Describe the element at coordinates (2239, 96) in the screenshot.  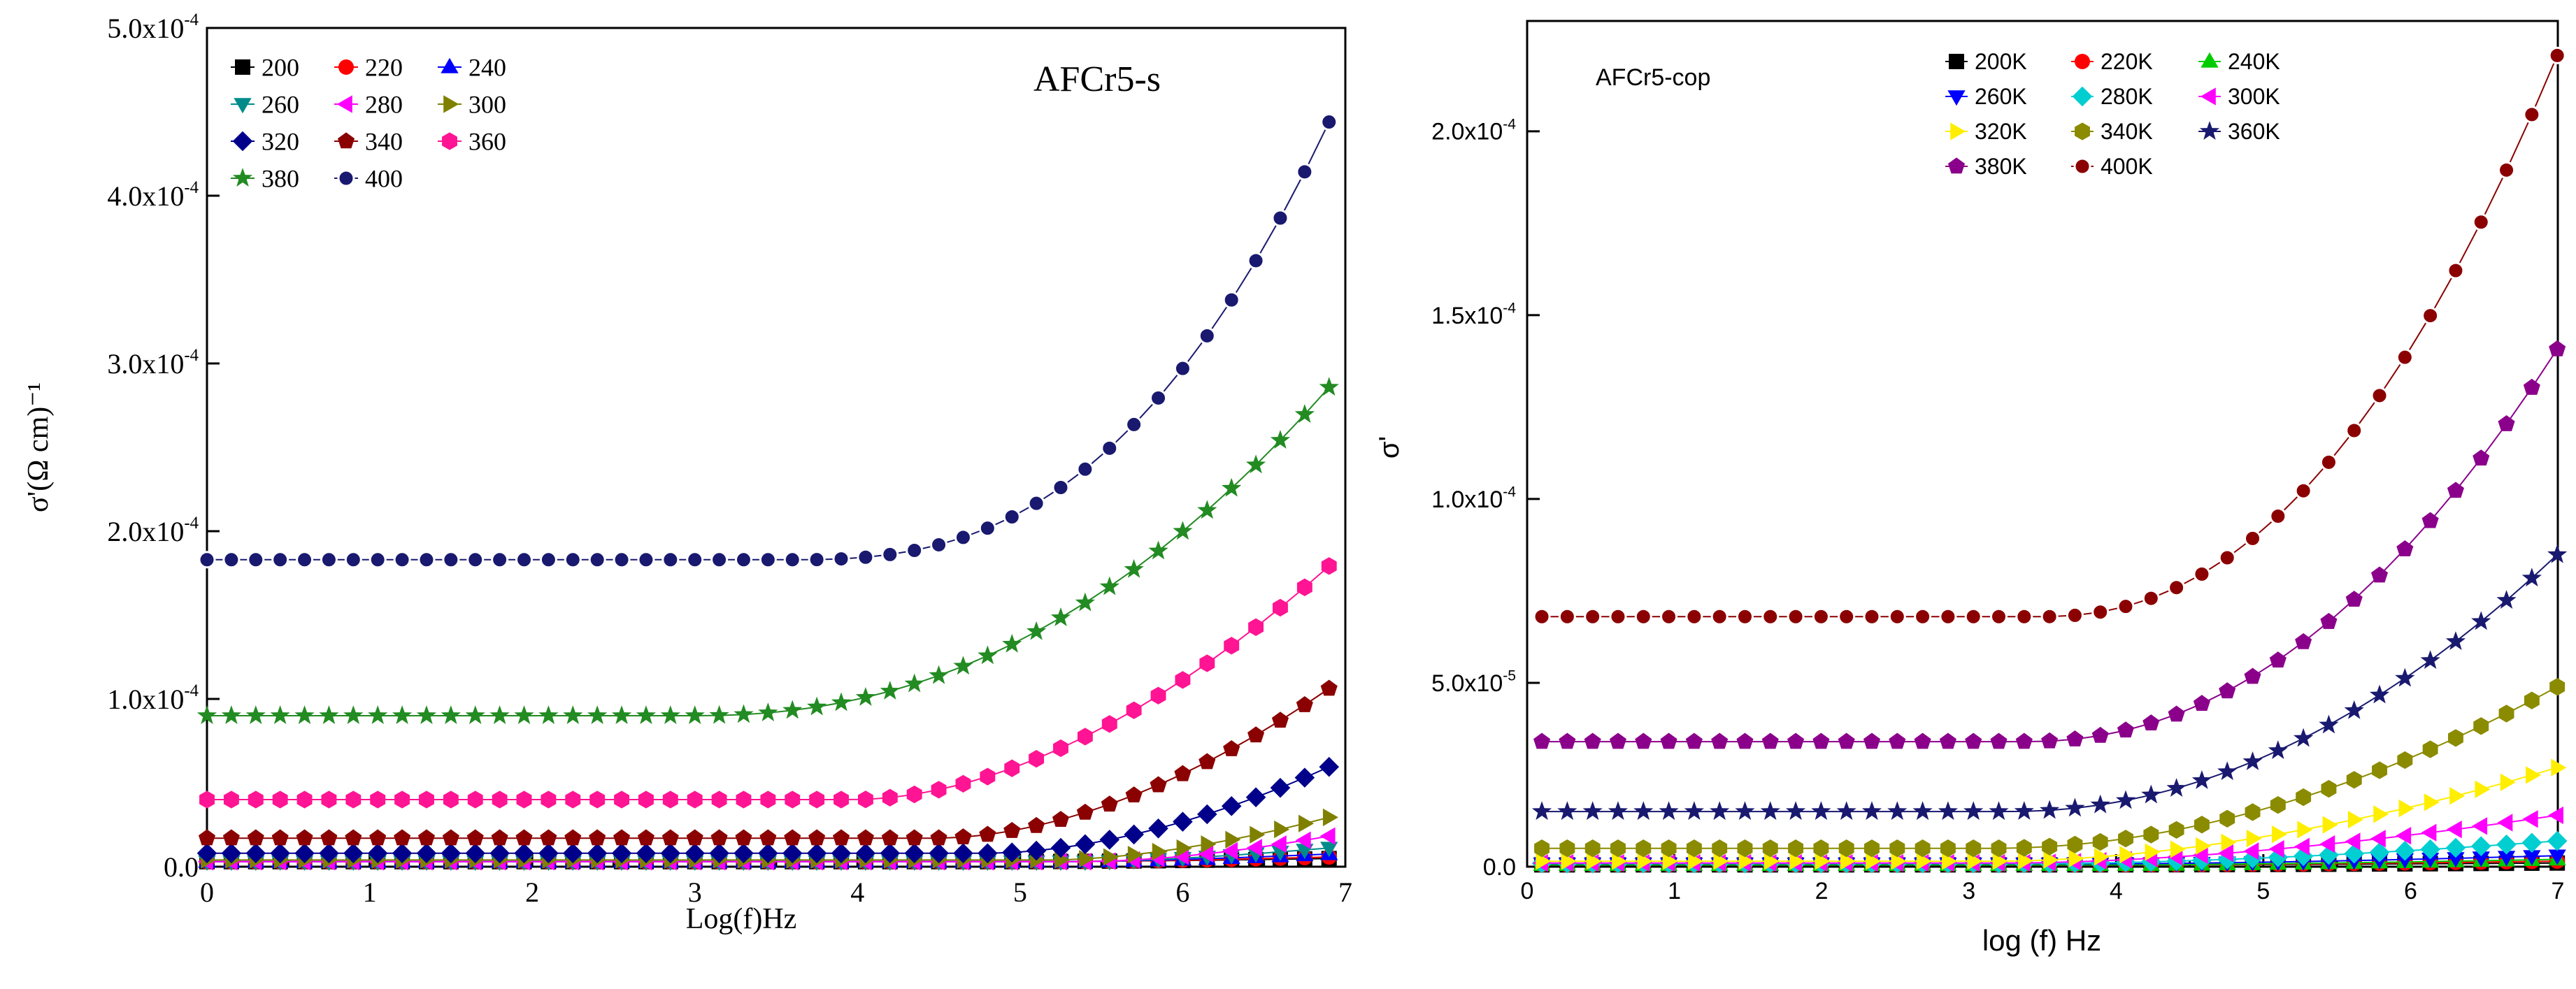
I see `legend-item-300K: 300K` at that location.